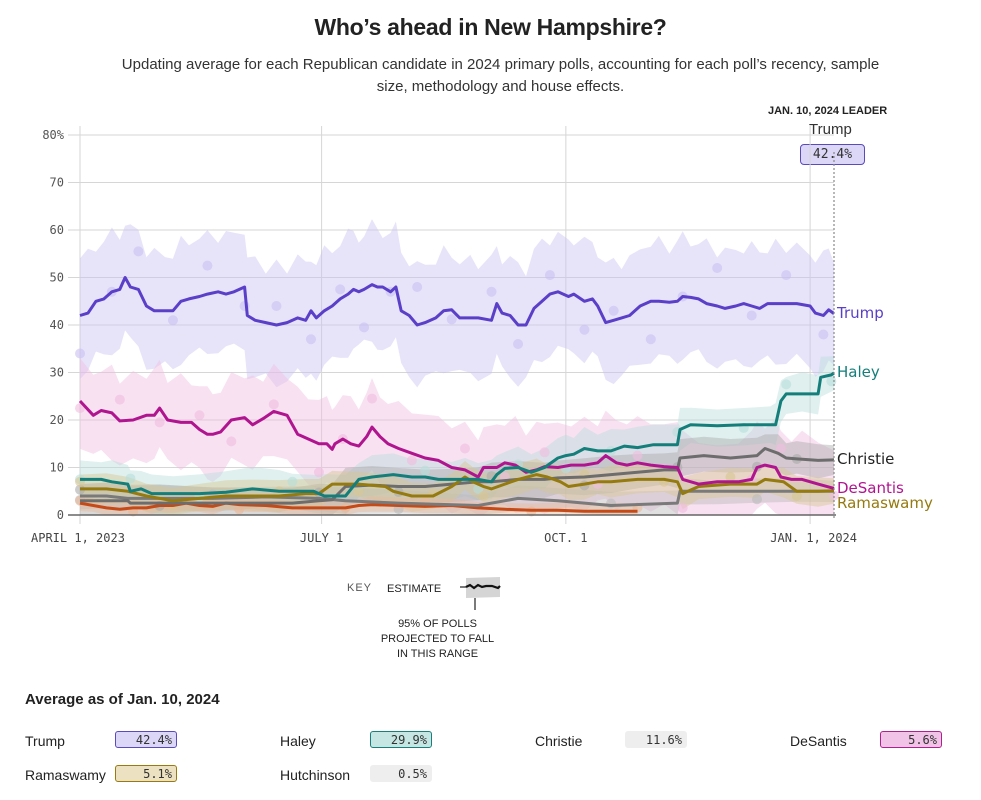 This screenshot has width=981, height=800. I want to click on candidate-average-badge: 42.4%, so click(146, 739).